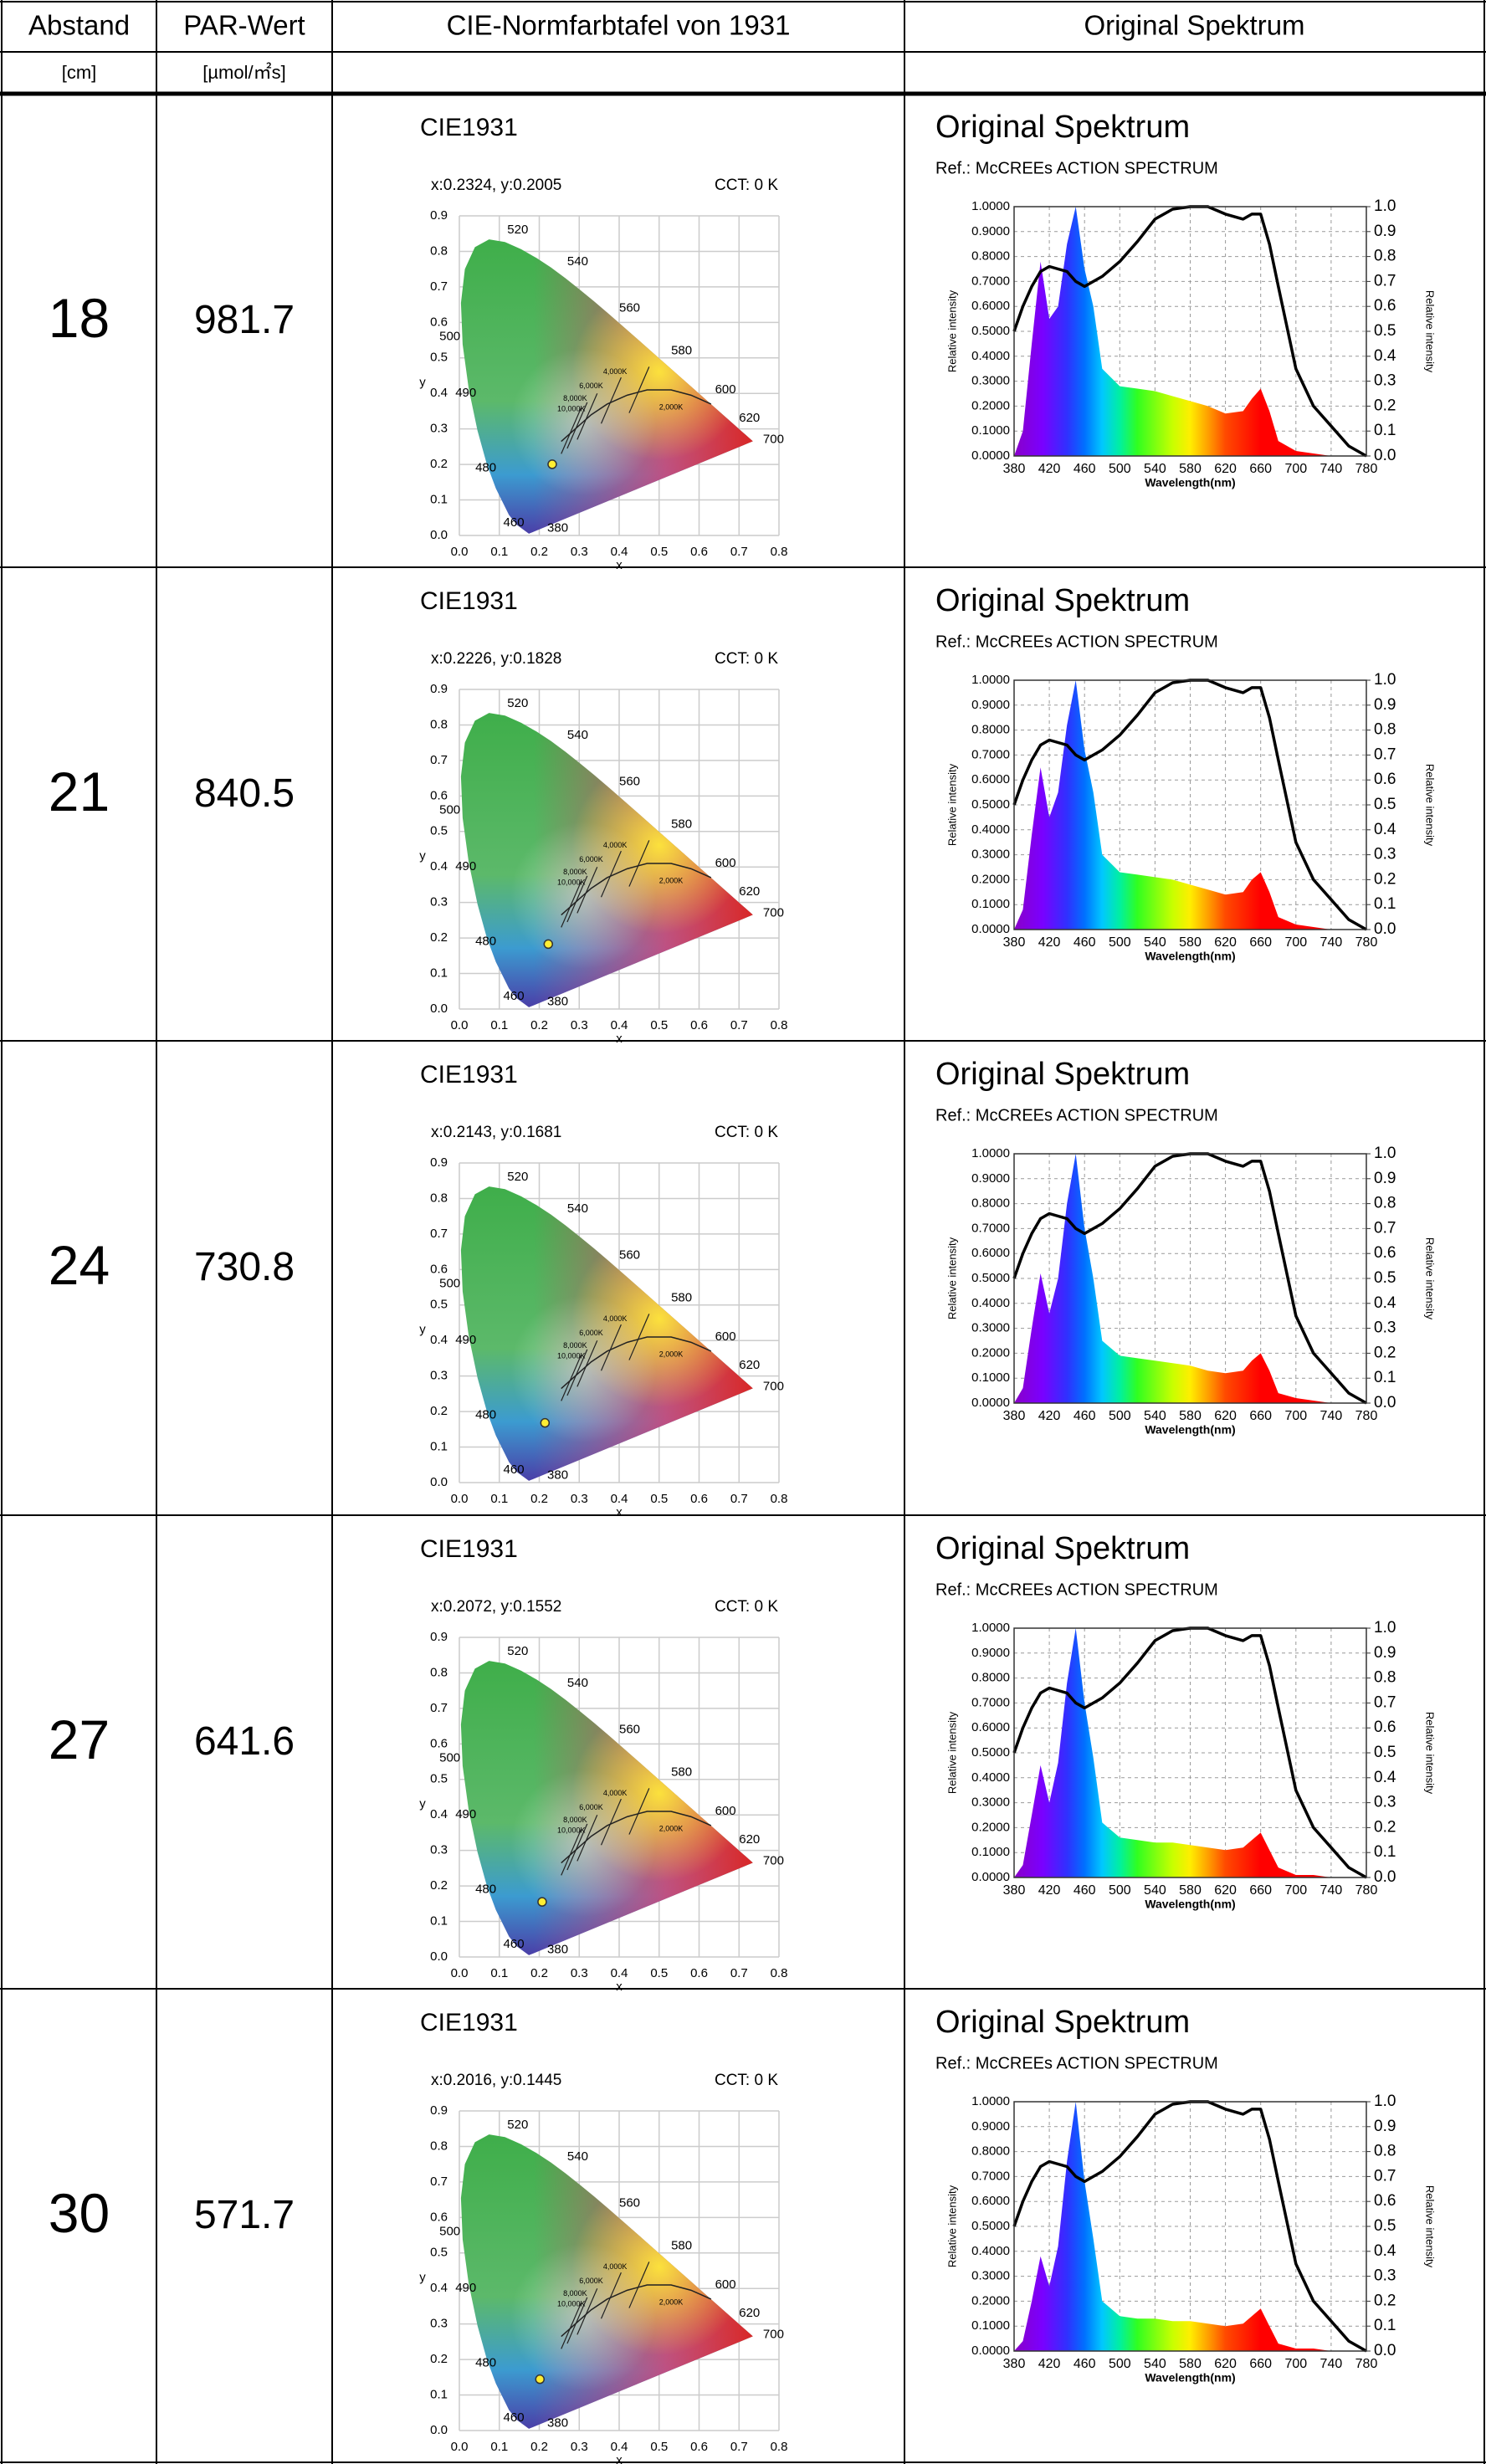 The width and height of the screenshot is (1486, 2464). I want to click on spectrum-area, so click(1190, 1752).